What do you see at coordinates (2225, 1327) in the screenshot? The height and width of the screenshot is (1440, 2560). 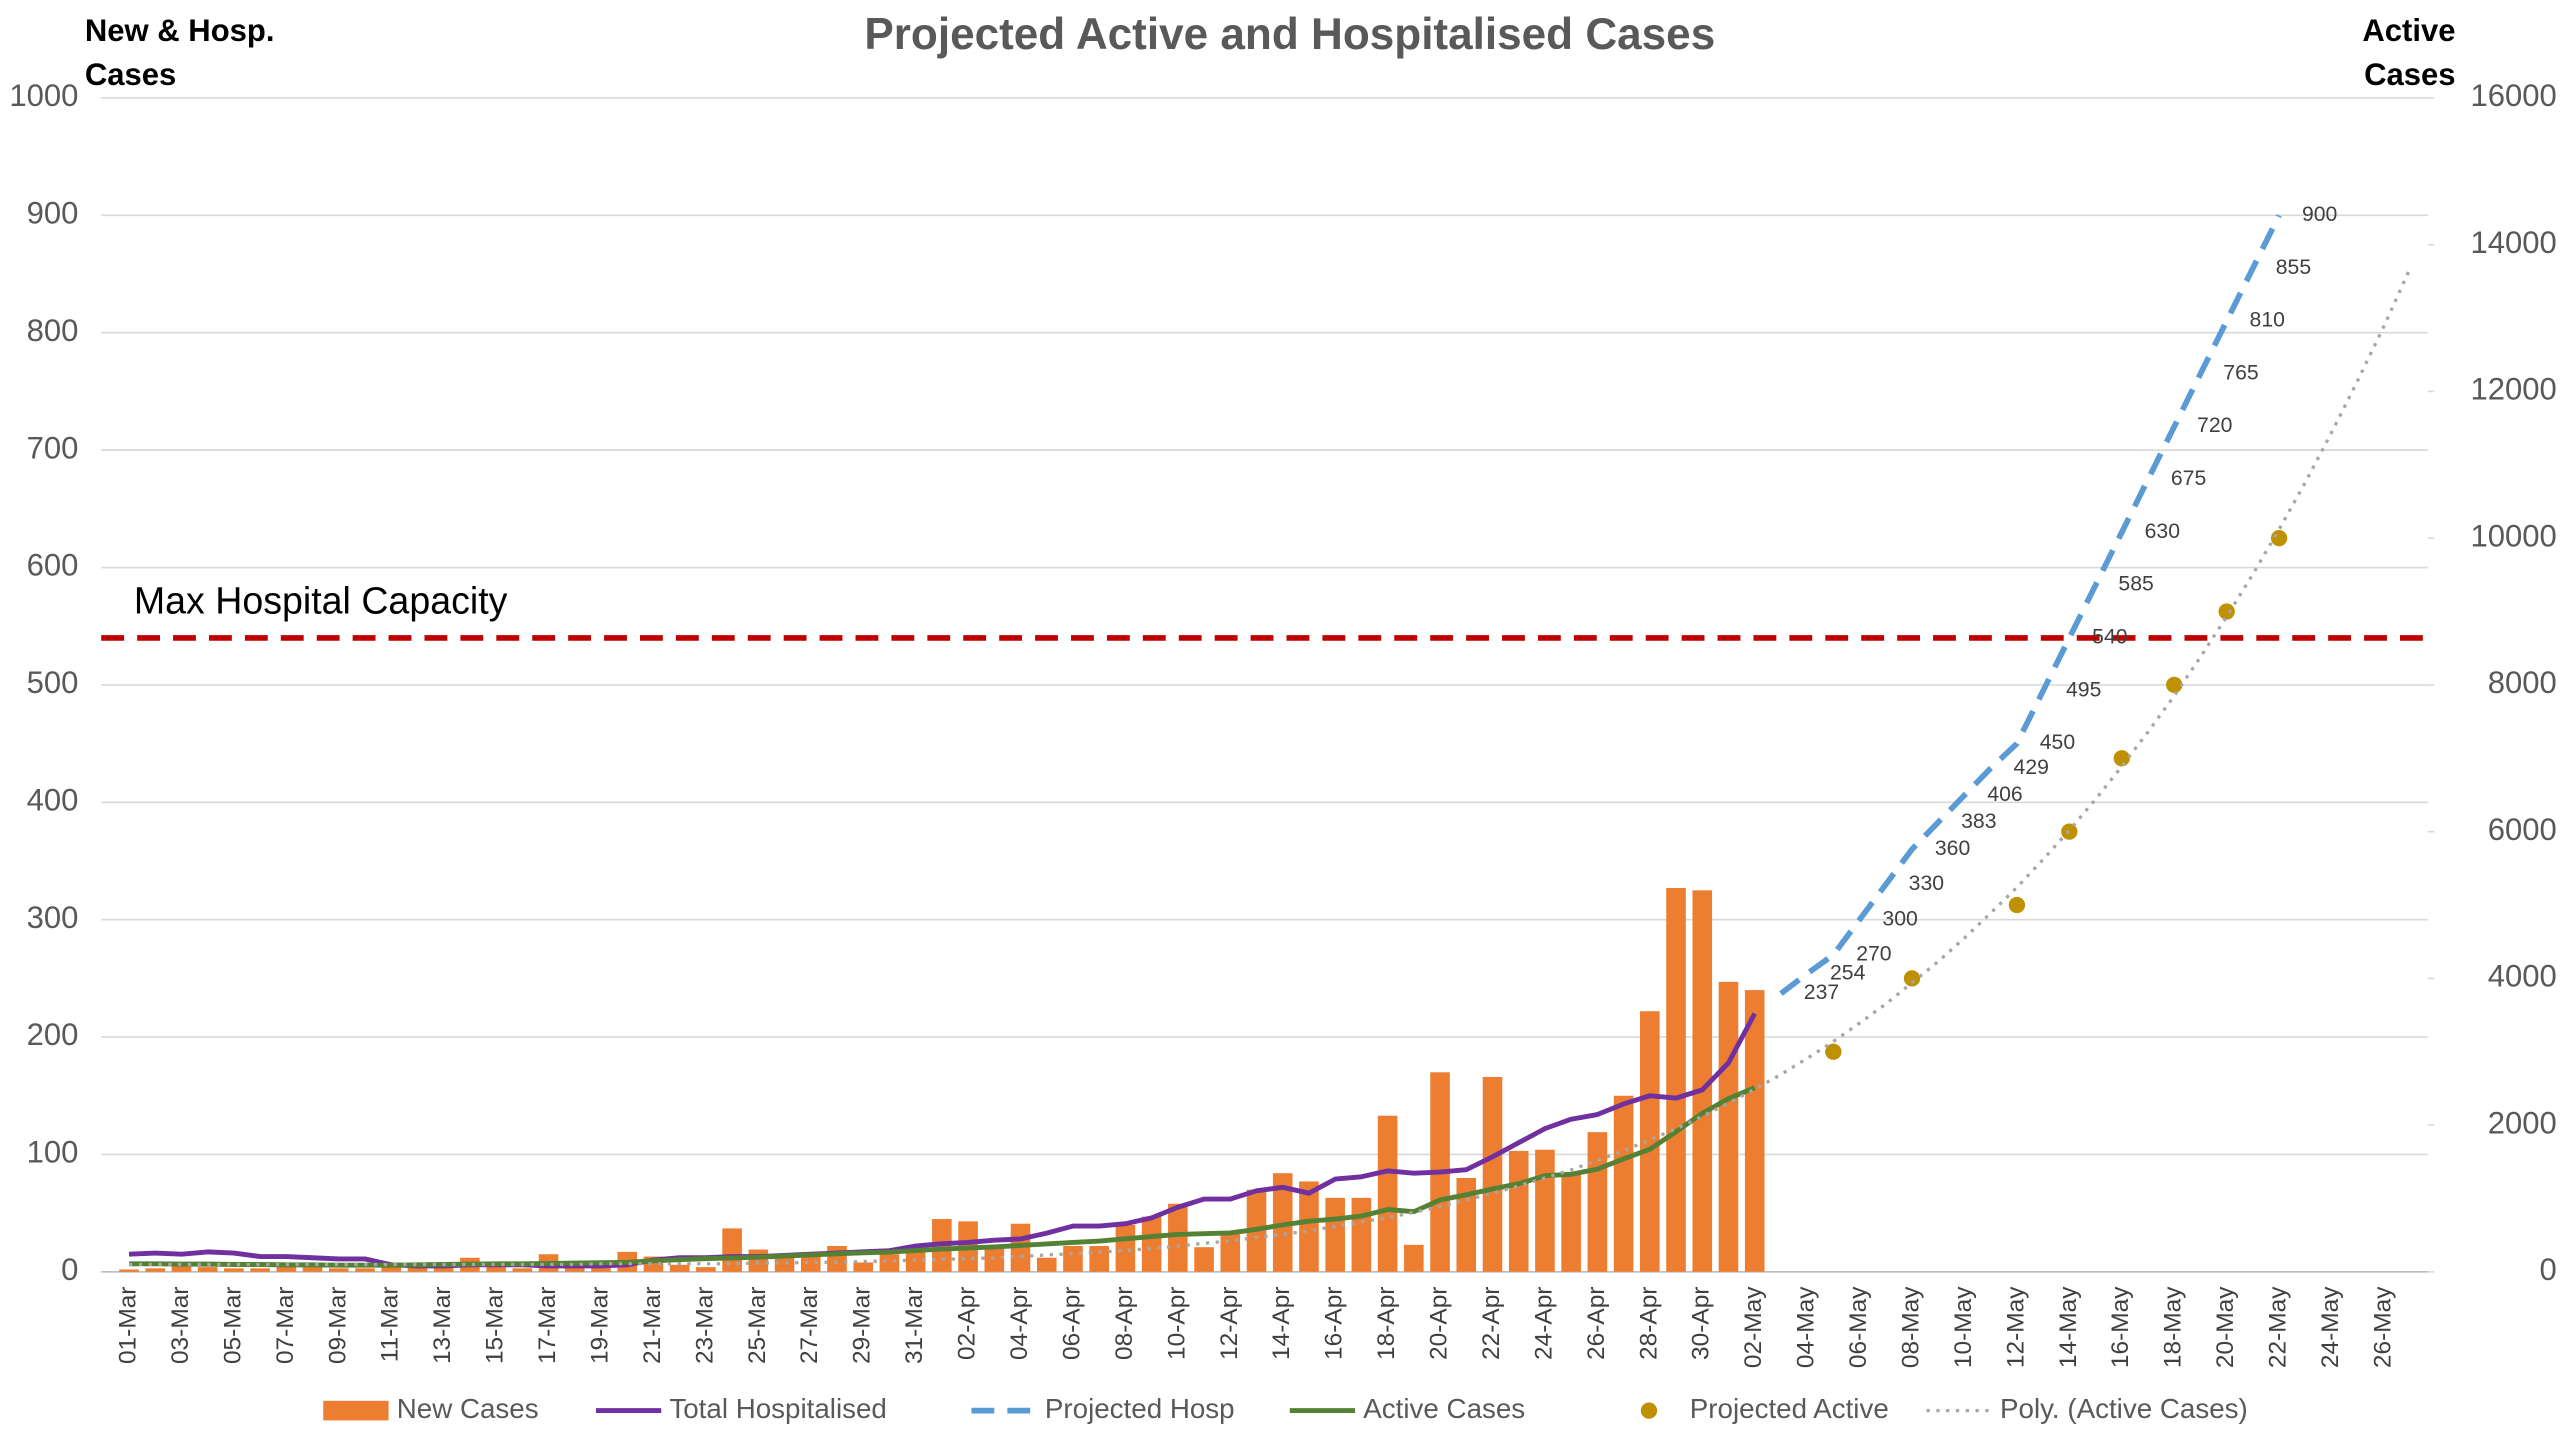 I see `x-tick-label: 20-May` at bounding box center [2225, 1327].